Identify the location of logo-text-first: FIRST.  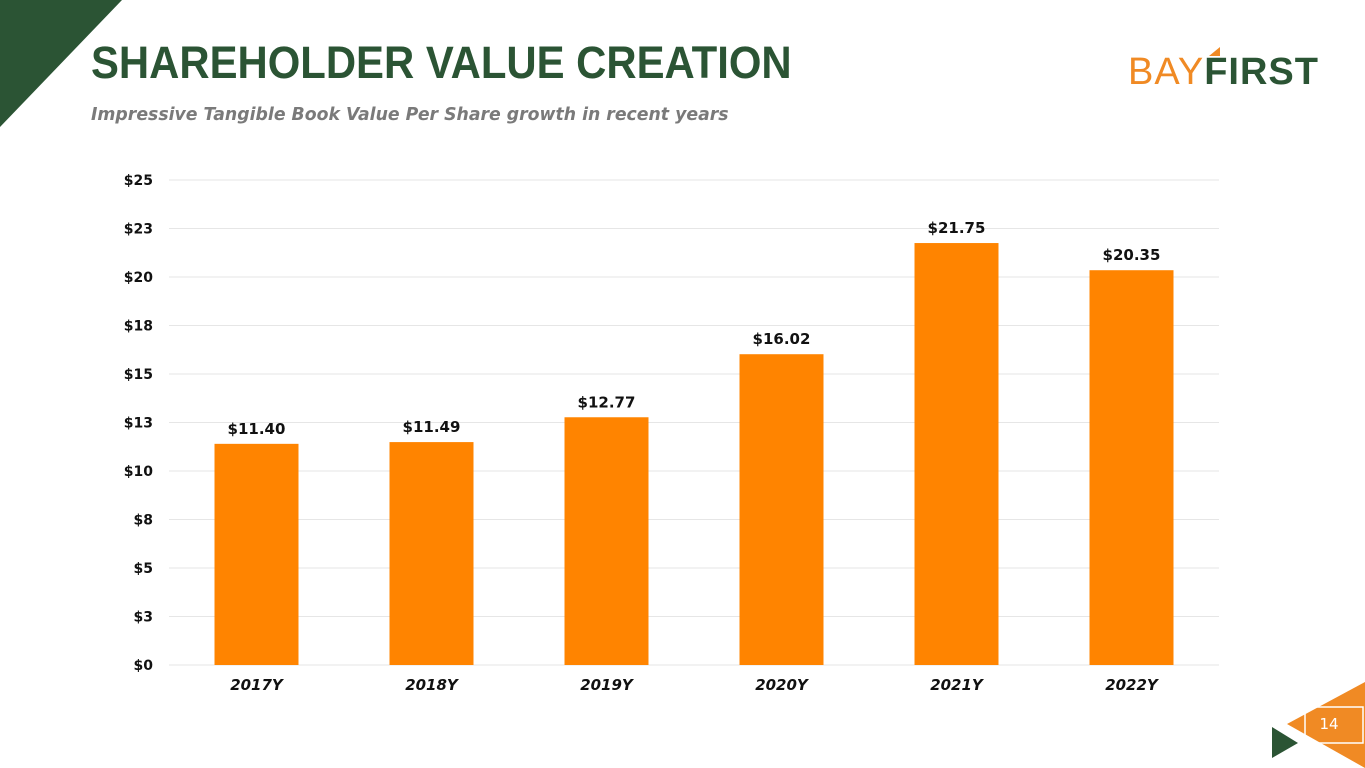
(1261, 72).